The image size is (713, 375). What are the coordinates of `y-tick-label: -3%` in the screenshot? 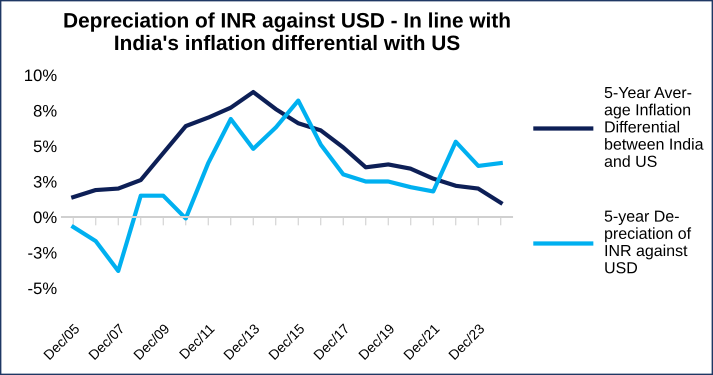 It's located at (42, 252).